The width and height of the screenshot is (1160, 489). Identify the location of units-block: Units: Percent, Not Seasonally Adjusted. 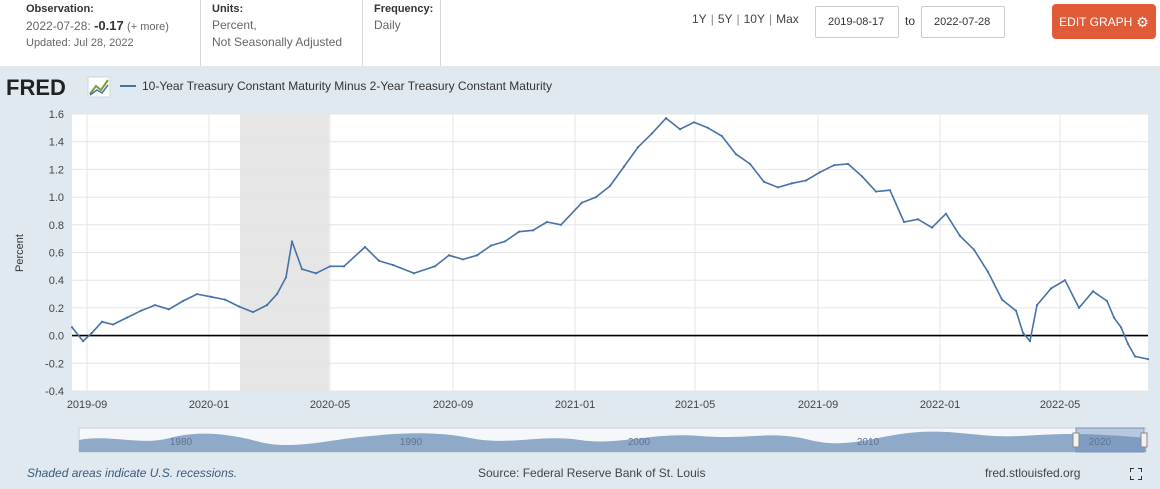
(277, 25).